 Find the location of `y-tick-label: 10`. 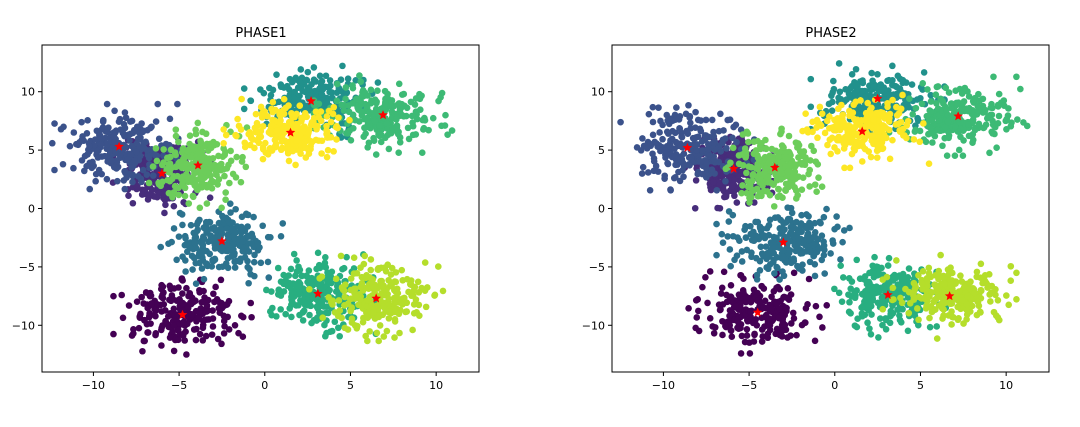

y-tick-label: 10 is located at coordinates (598, 92).